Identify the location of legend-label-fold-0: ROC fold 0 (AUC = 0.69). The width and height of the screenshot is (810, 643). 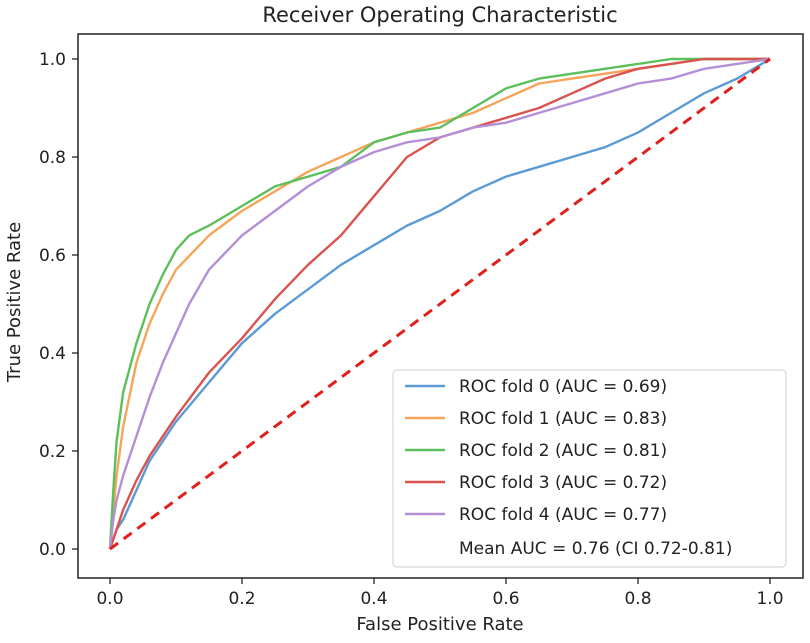
(563, 387).